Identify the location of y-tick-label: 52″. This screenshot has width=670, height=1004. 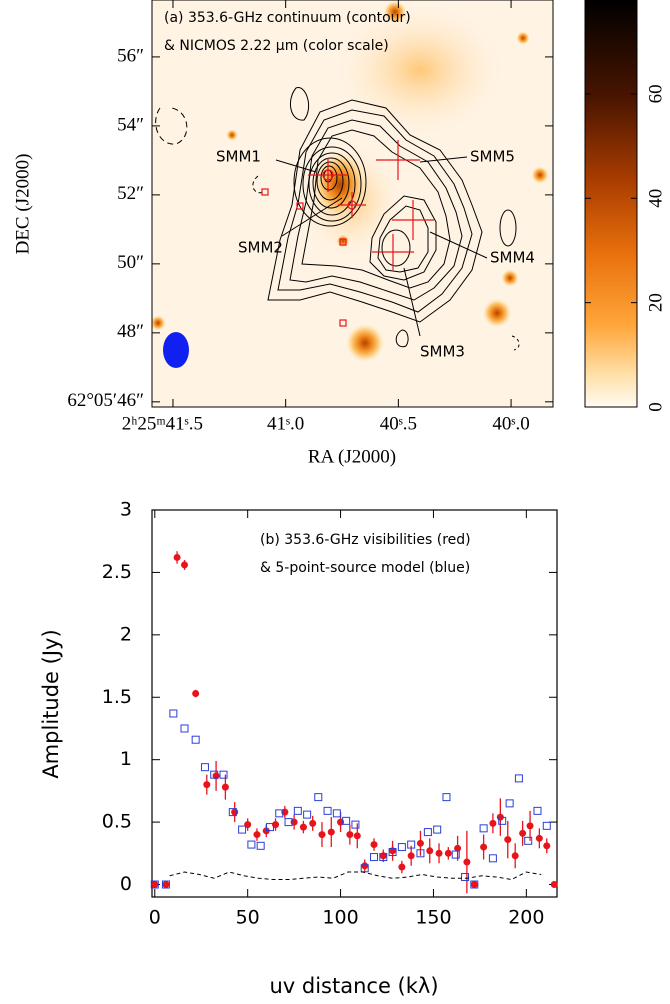
(130, 193).